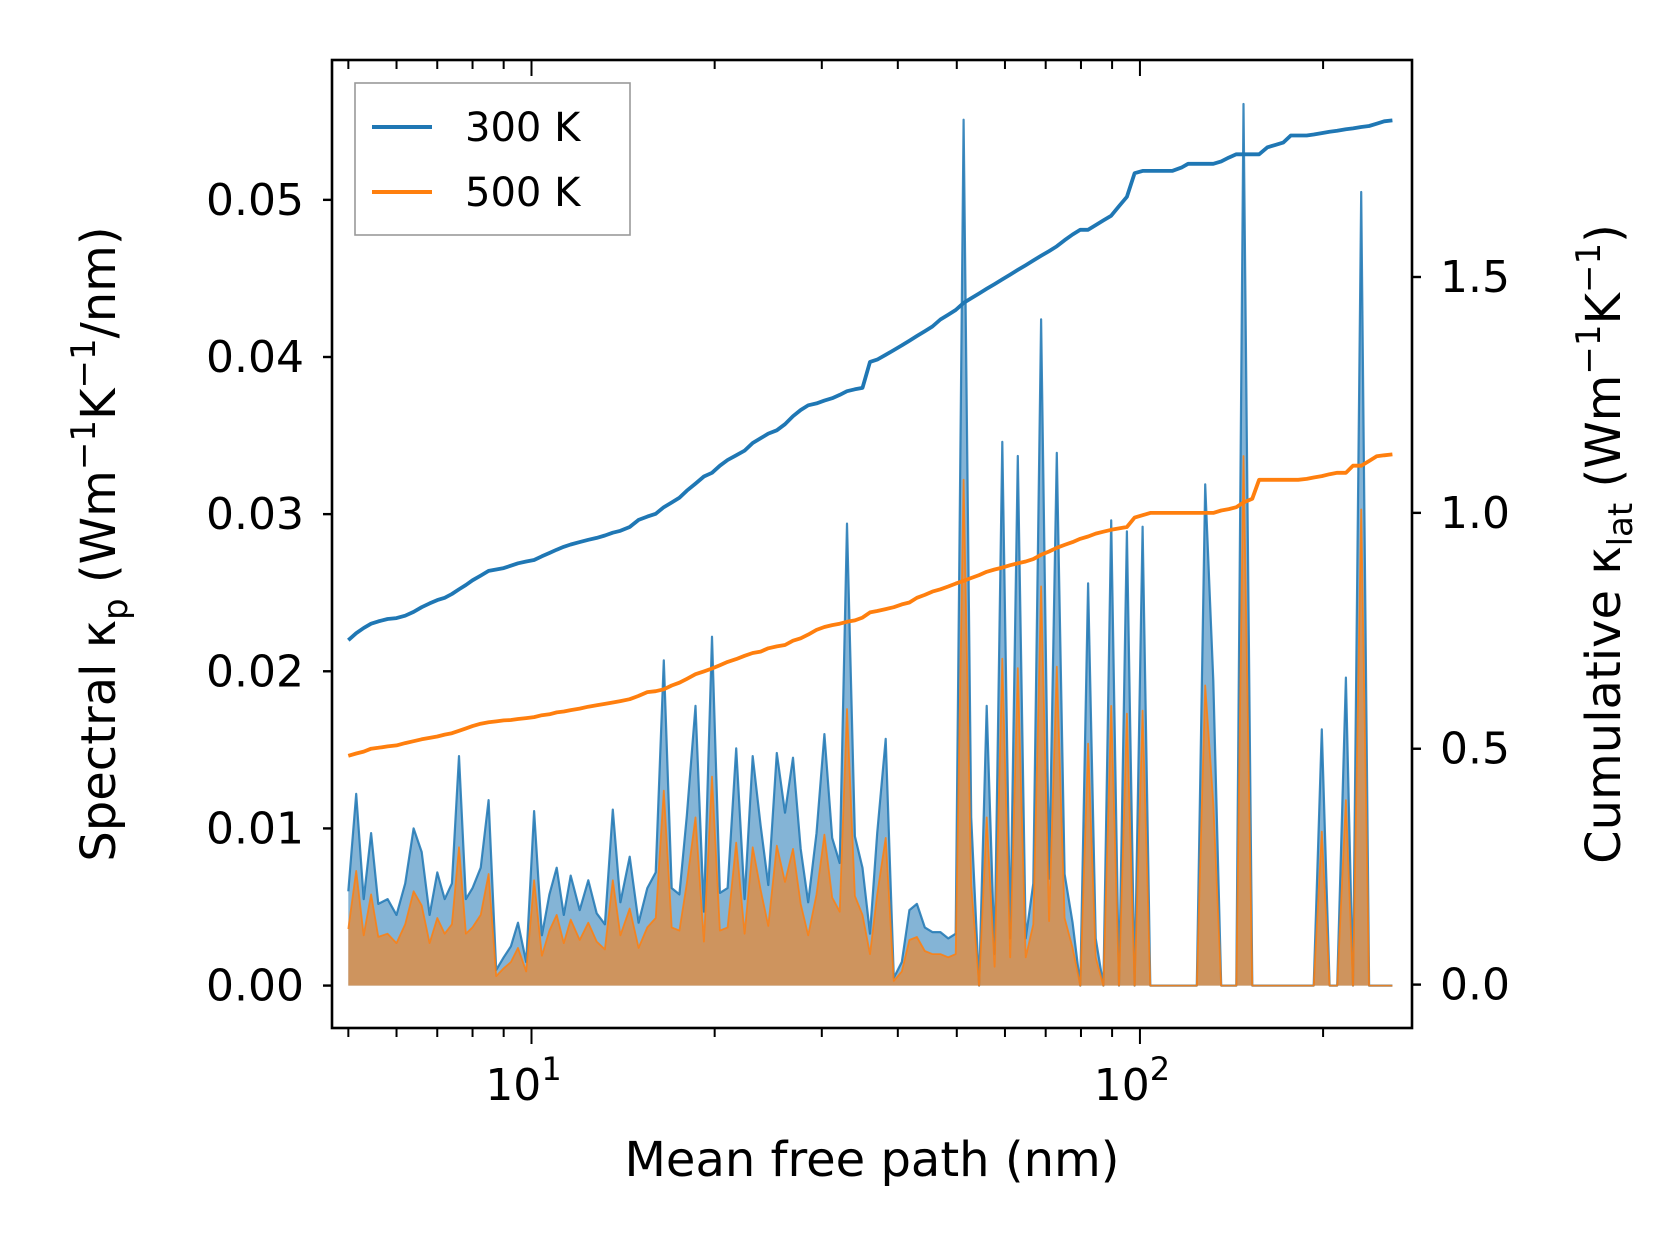  What do you see at coordinates (1132, 1080) in the screenshot?
I see `xtick-label: 102` at bounding box center [1132, 1080].